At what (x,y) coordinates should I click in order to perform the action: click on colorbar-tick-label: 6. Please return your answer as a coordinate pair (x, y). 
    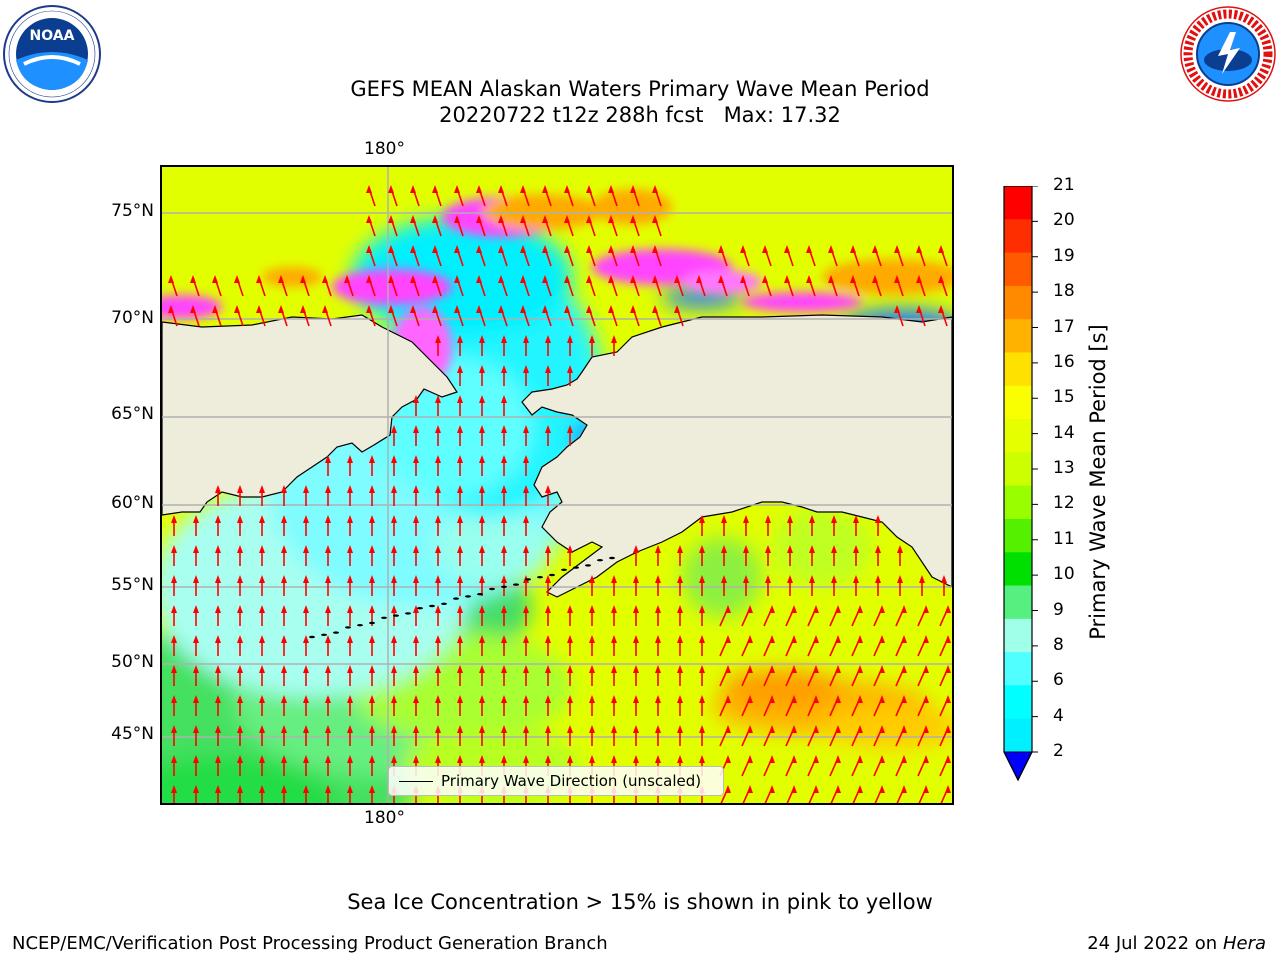
    Looking at the image, I should click on (1058, 680).